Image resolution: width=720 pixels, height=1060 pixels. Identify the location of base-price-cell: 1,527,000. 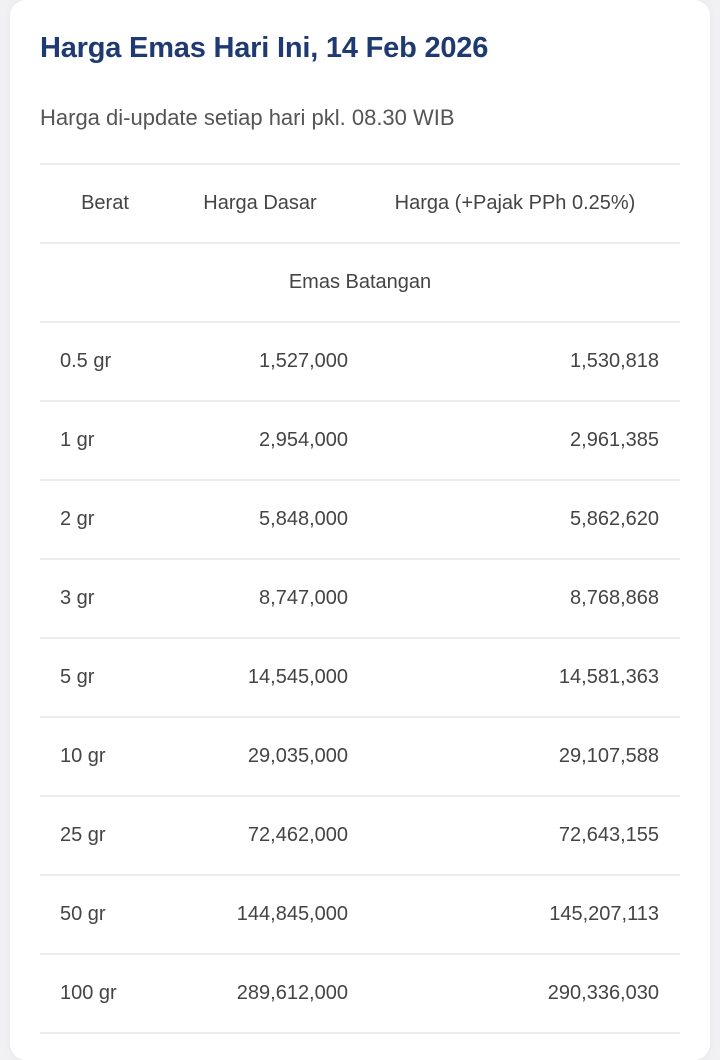
(260, 361).